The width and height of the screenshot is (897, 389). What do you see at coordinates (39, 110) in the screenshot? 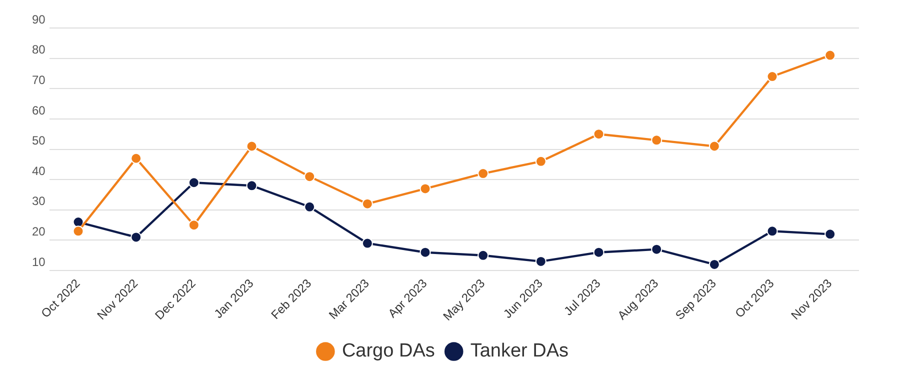
I see `y-tick-label: 60` at bounding box center [39, 110].